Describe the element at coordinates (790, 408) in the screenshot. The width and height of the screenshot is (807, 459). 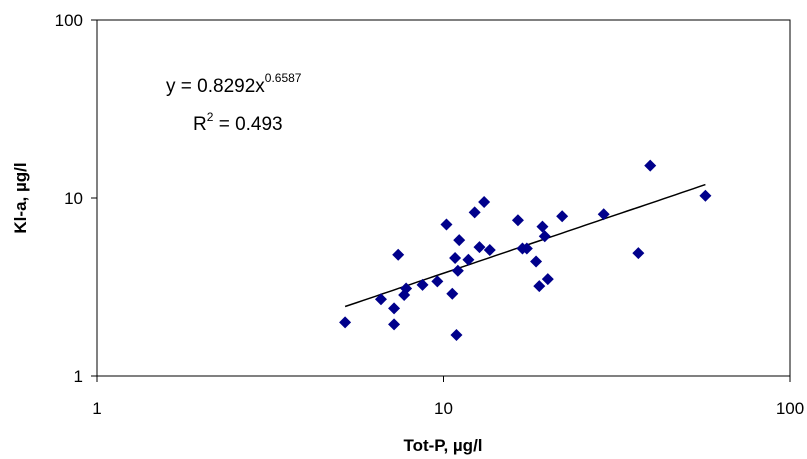
I see `x-tick-label: 100` at that location.